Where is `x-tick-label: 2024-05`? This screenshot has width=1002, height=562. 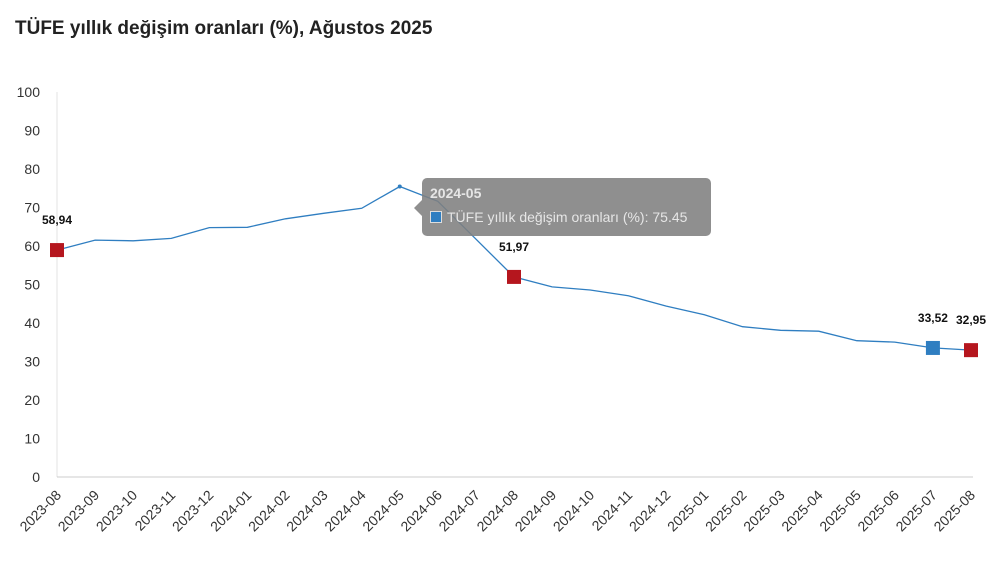 x-tick-label: 2024-05 is located at coordinates (383, 511).